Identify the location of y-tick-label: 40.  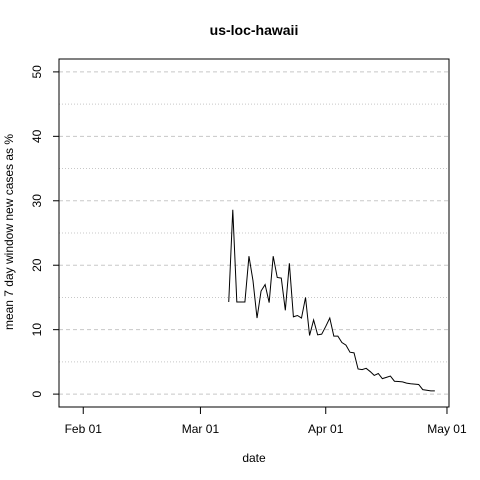
(37, 136).